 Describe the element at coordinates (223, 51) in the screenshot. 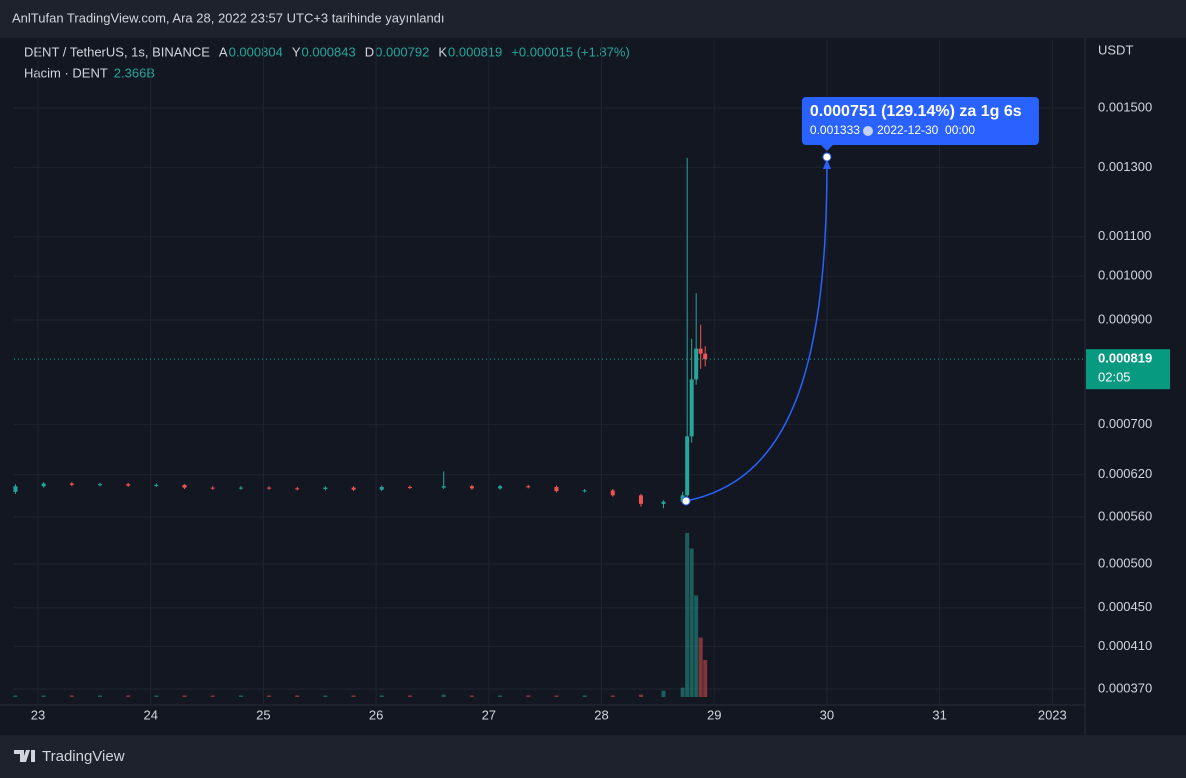

I see `legend-item: A` at that location.